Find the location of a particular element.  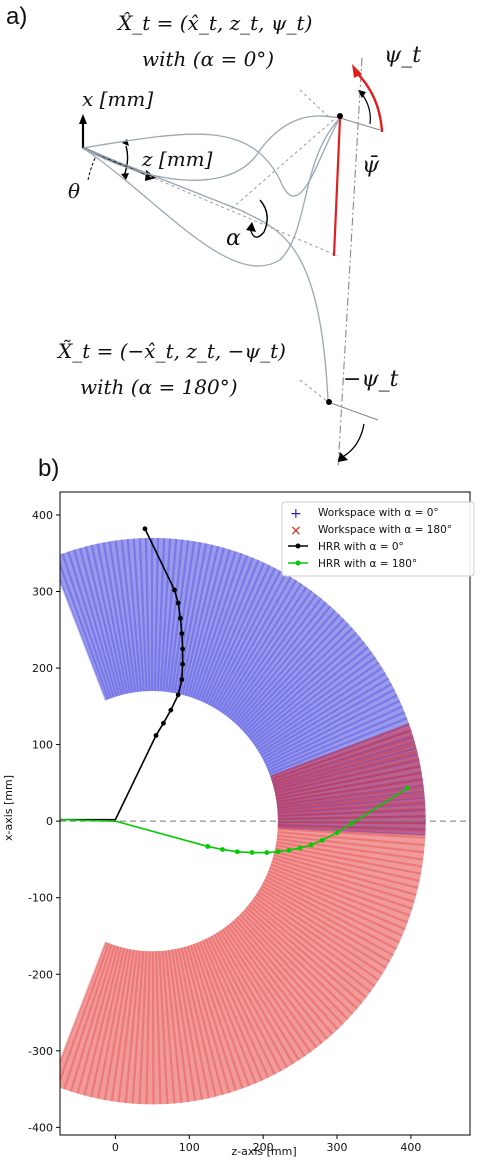

psi-t-label: ψ_t is located at coordinates (402, 55).